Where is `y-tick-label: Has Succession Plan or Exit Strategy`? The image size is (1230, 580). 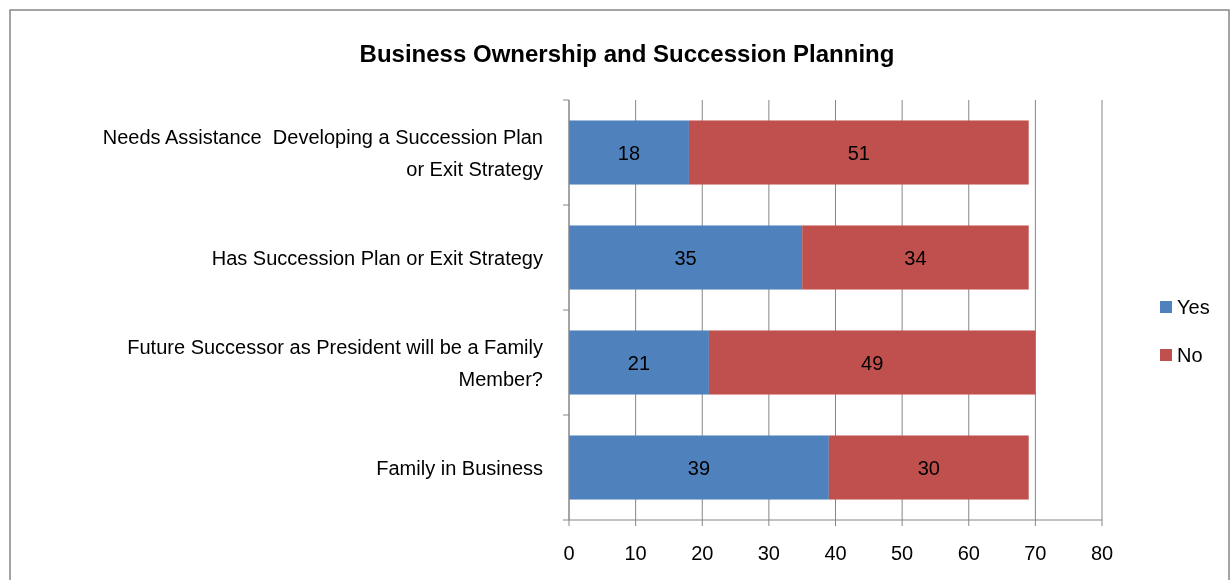 y-tick-label: Has Succession Plan or Exit Strategy is located at coordinates (377, 257).